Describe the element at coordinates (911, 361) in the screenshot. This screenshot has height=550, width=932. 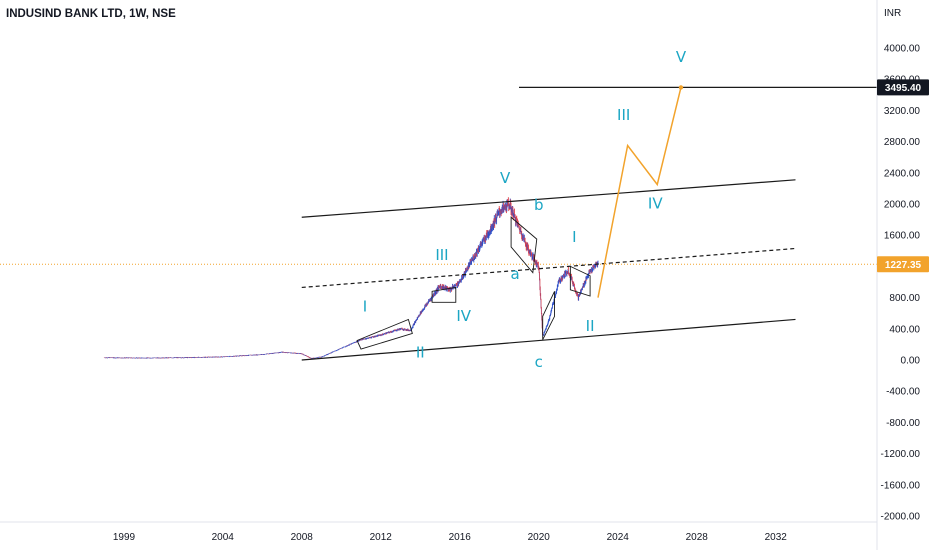
I see `y-tick-label: 0.00` at that location.